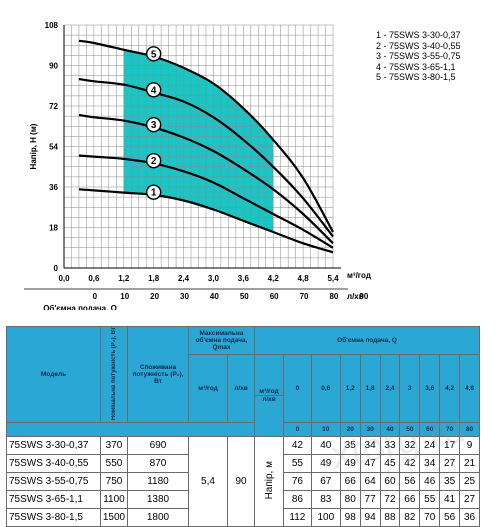 This screenshot has height=527, width=500. I want to click on x-tick-label: 3,0, so click(214, 278).